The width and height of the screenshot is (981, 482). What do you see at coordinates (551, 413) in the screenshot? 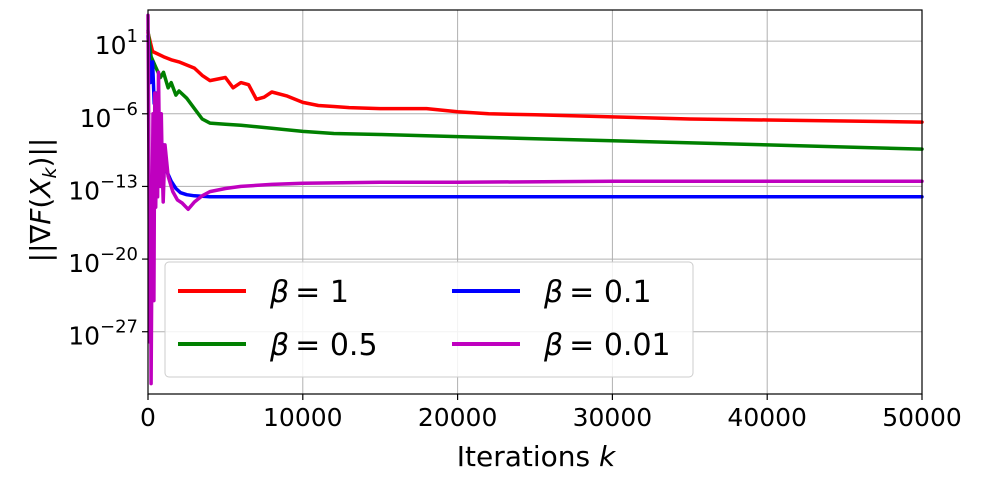
I see `x-axis-ticks: 0 10000 20000 30000 40000 50000` at bounding box center [551, 413].